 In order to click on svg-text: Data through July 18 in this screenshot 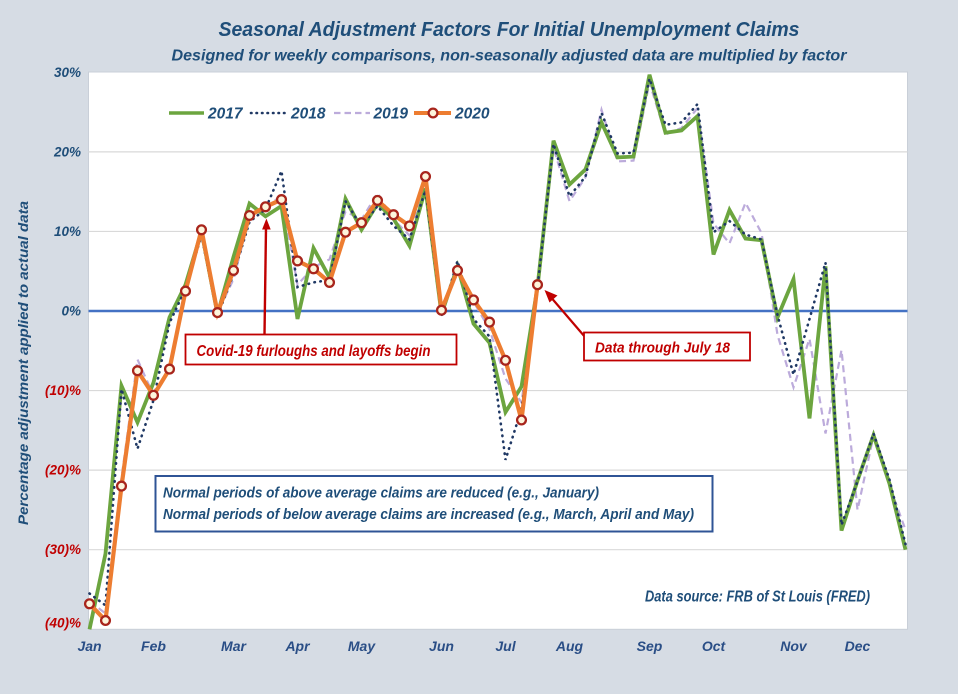, I will do `click(663, 348)`.